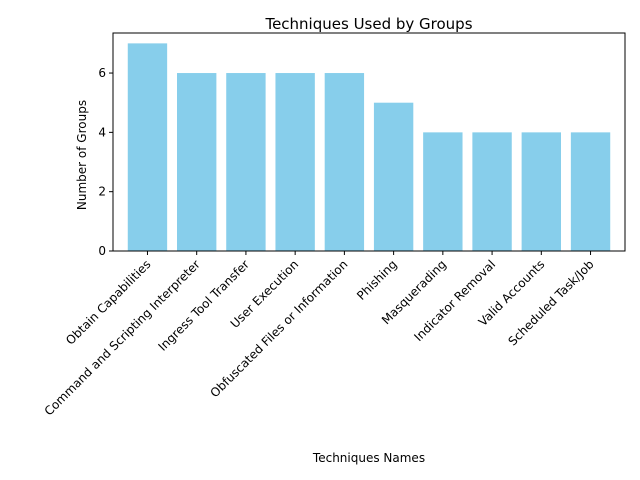 Image resolution: width=640 pixels, height=480 pixels. I want to click on x-axis-label: Techniques Names, so click(368, 458).